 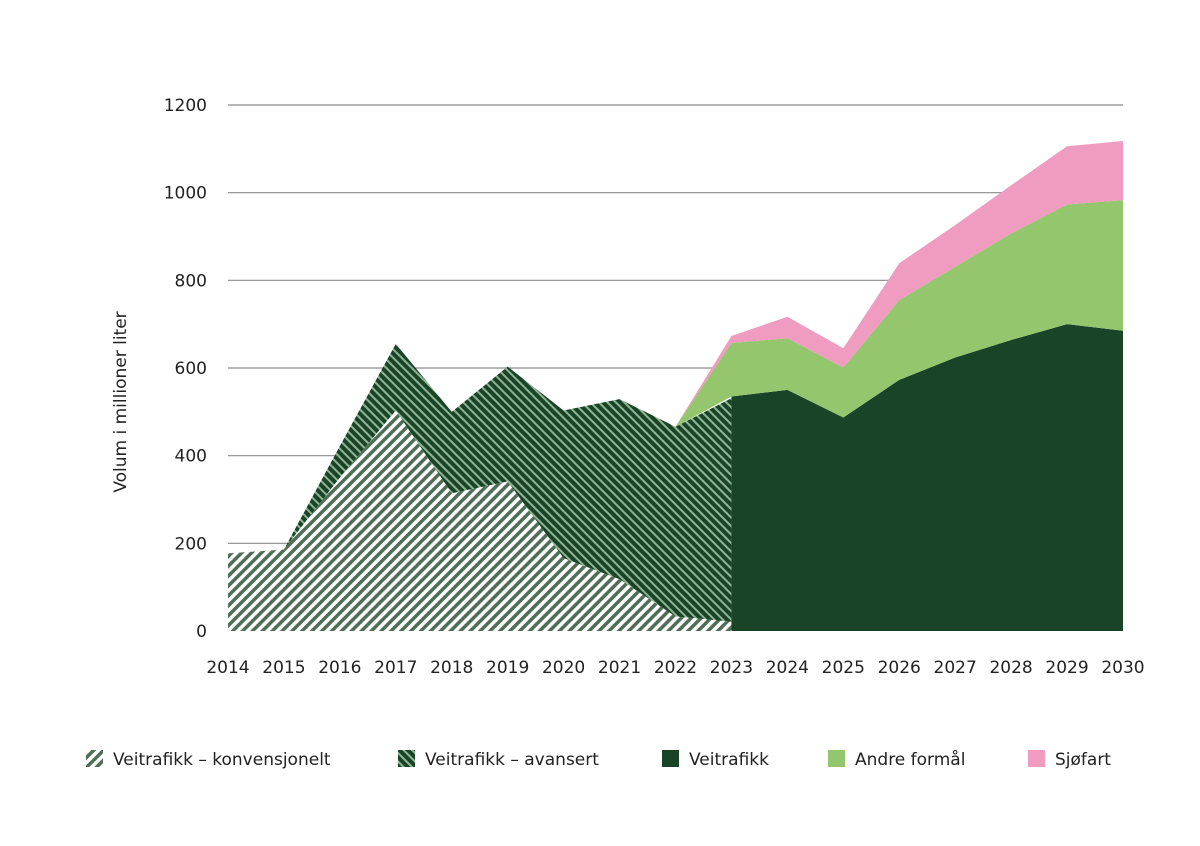 What do you see at coordinates (339, 668) in the screenshot?
I see `x-tick-label: 2016` at bounding box center [339, 668].